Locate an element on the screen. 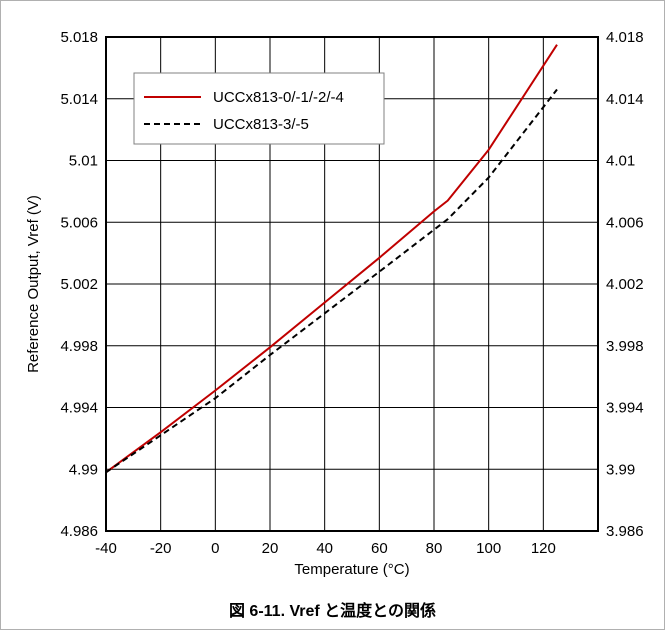 The height and width of the screenshot is (630, 665). x-tick-label: 120 is located at coordinates (543, 548).